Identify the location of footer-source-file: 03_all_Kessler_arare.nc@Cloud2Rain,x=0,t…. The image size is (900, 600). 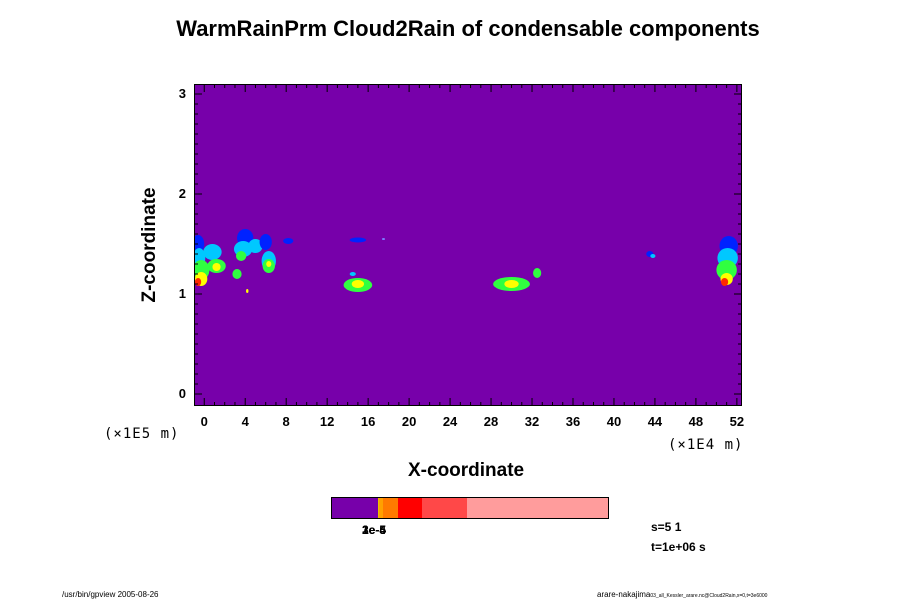
(709, 596).